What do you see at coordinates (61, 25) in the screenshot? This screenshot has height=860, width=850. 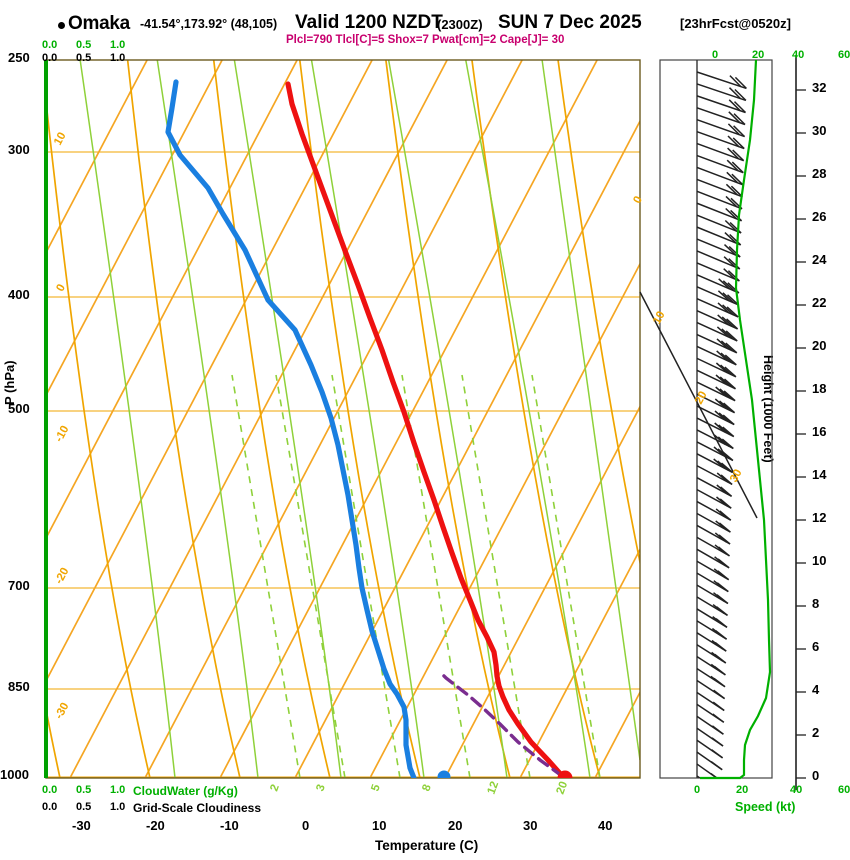 I see `station-marker-dot` at bounding box center [61, 25].